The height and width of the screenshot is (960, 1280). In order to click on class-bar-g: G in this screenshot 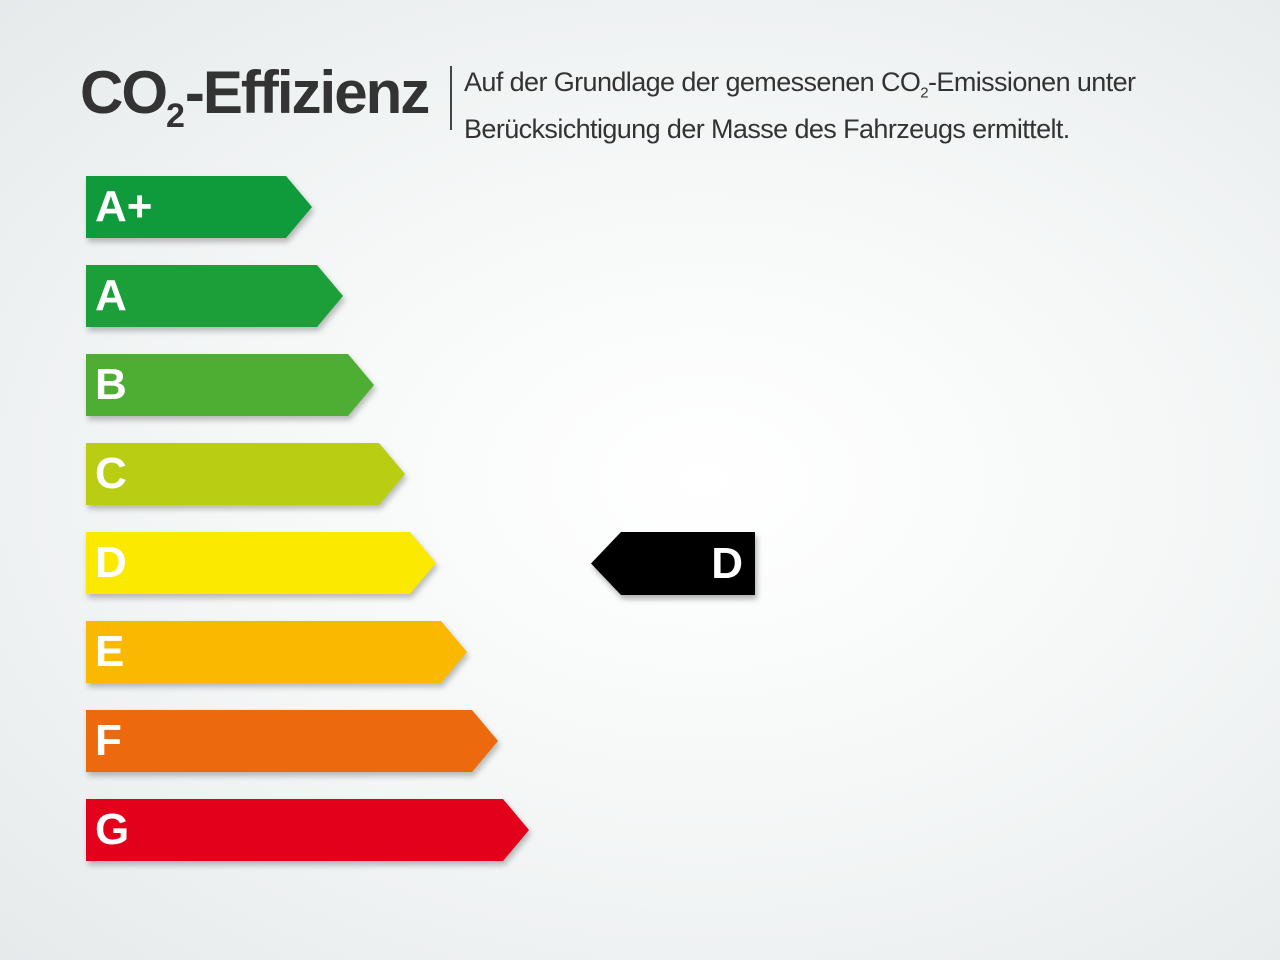, I will do `click(307, 830)`.